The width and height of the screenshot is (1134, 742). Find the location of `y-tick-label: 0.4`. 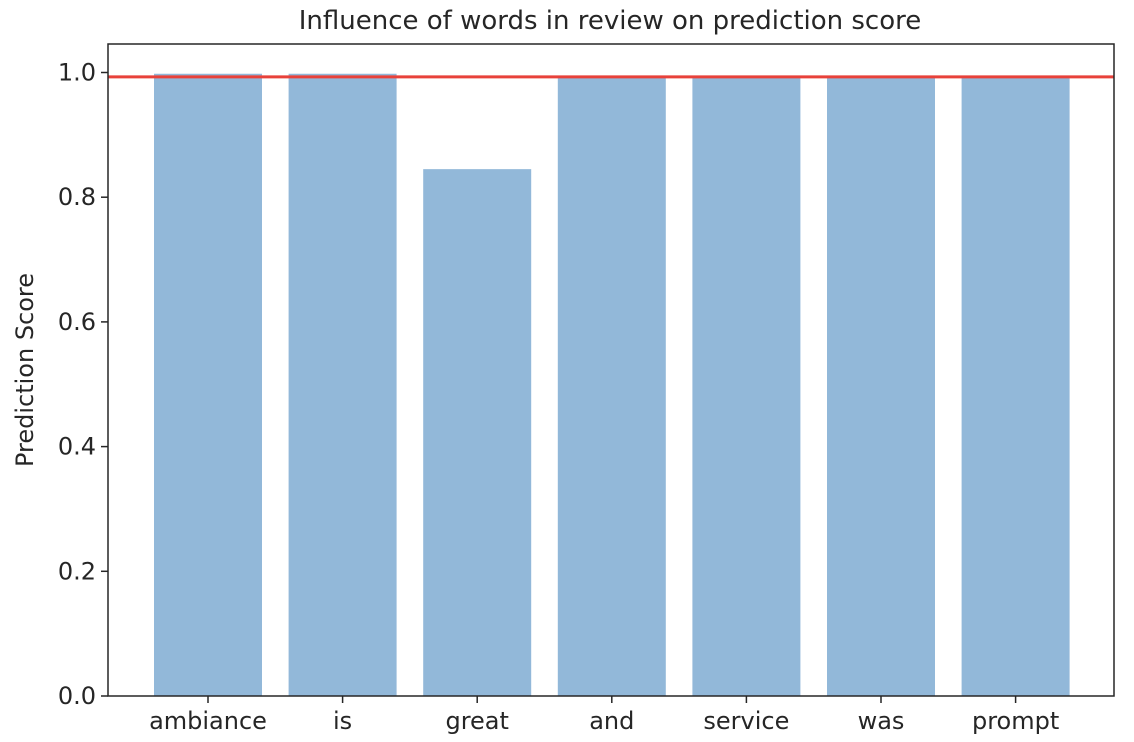

y-tick-label: 0.4 is located at coordinates (77, 447).